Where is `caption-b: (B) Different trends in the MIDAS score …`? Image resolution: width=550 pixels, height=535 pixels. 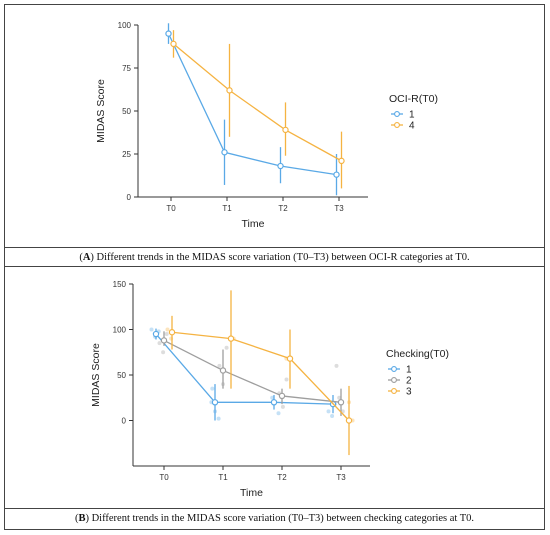 caption-b: (B) Different trends in the MIDAS score … is located at coordinates (274, 518).